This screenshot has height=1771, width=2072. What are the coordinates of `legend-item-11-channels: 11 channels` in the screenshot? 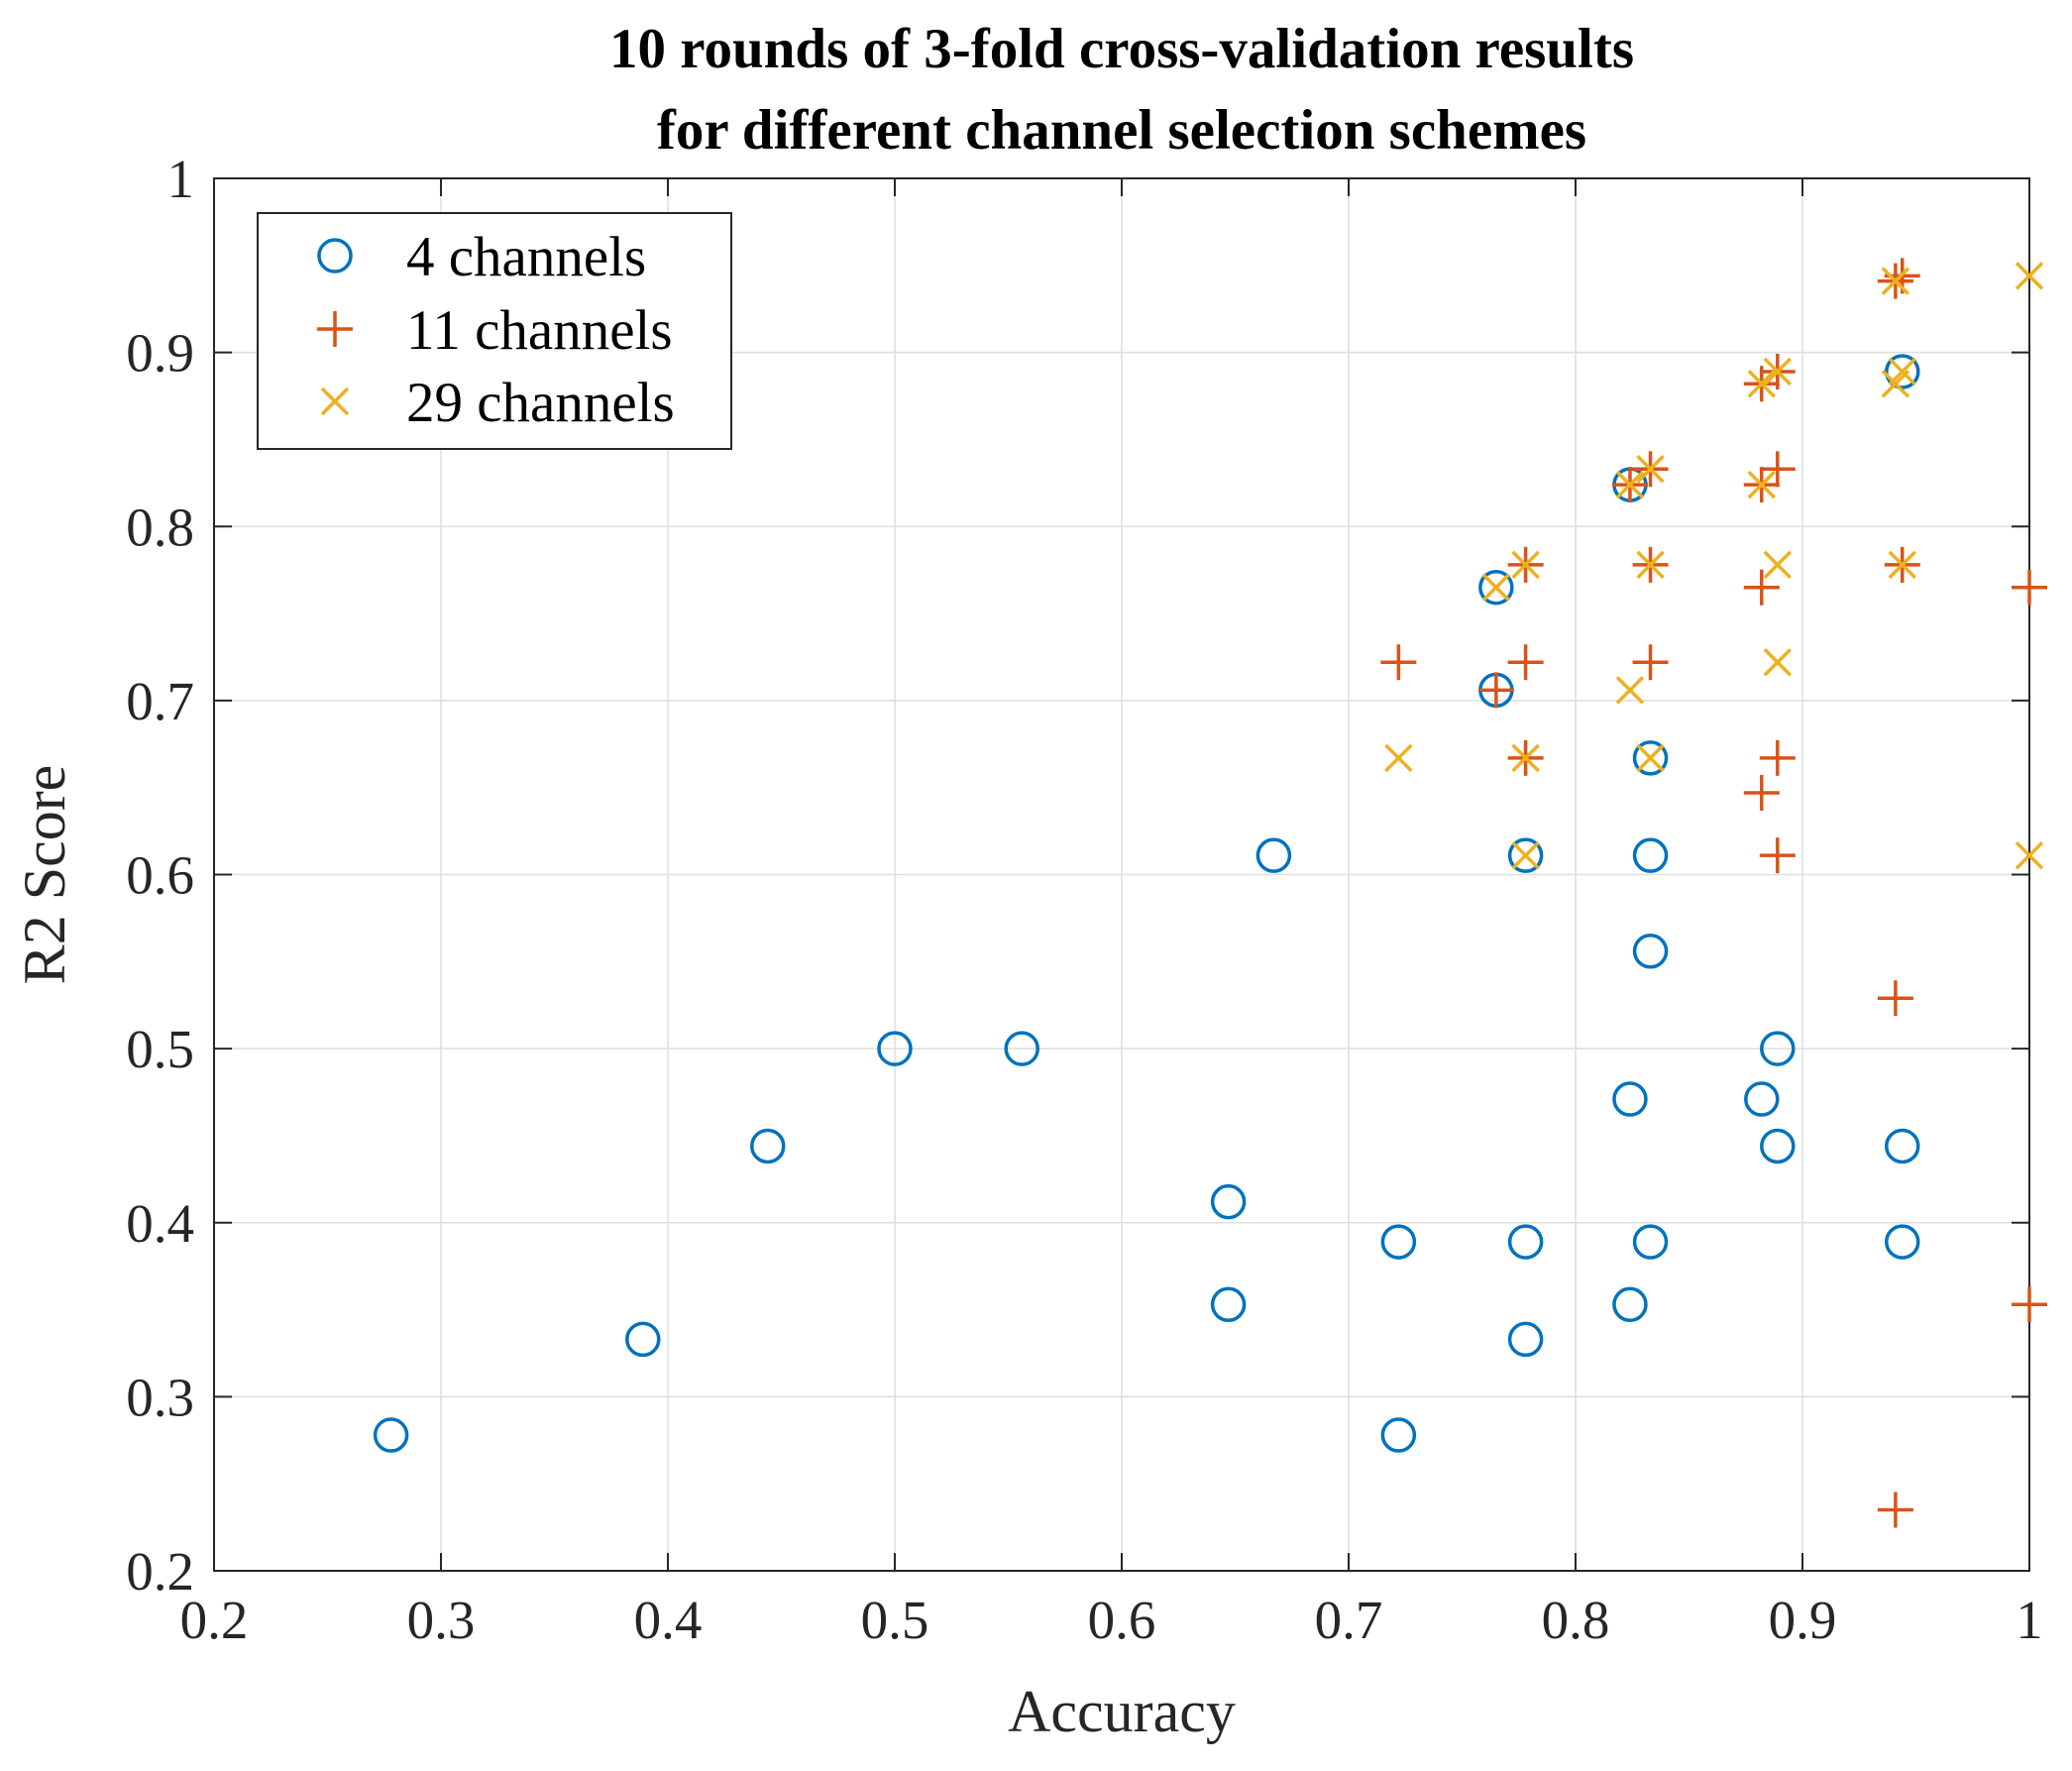 It's located at (495, 330).